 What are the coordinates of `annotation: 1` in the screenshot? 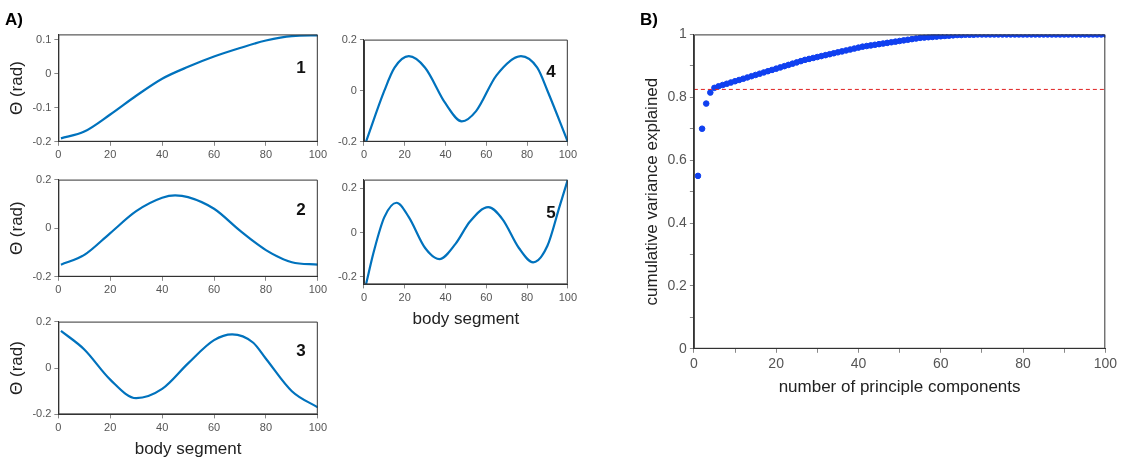 It's located at (301, 68).